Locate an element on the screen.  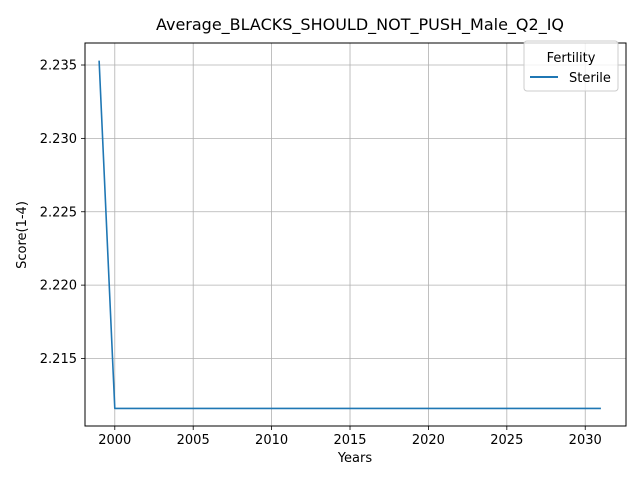
x-tick-label: 2030 is located at coordinates (585, 440).